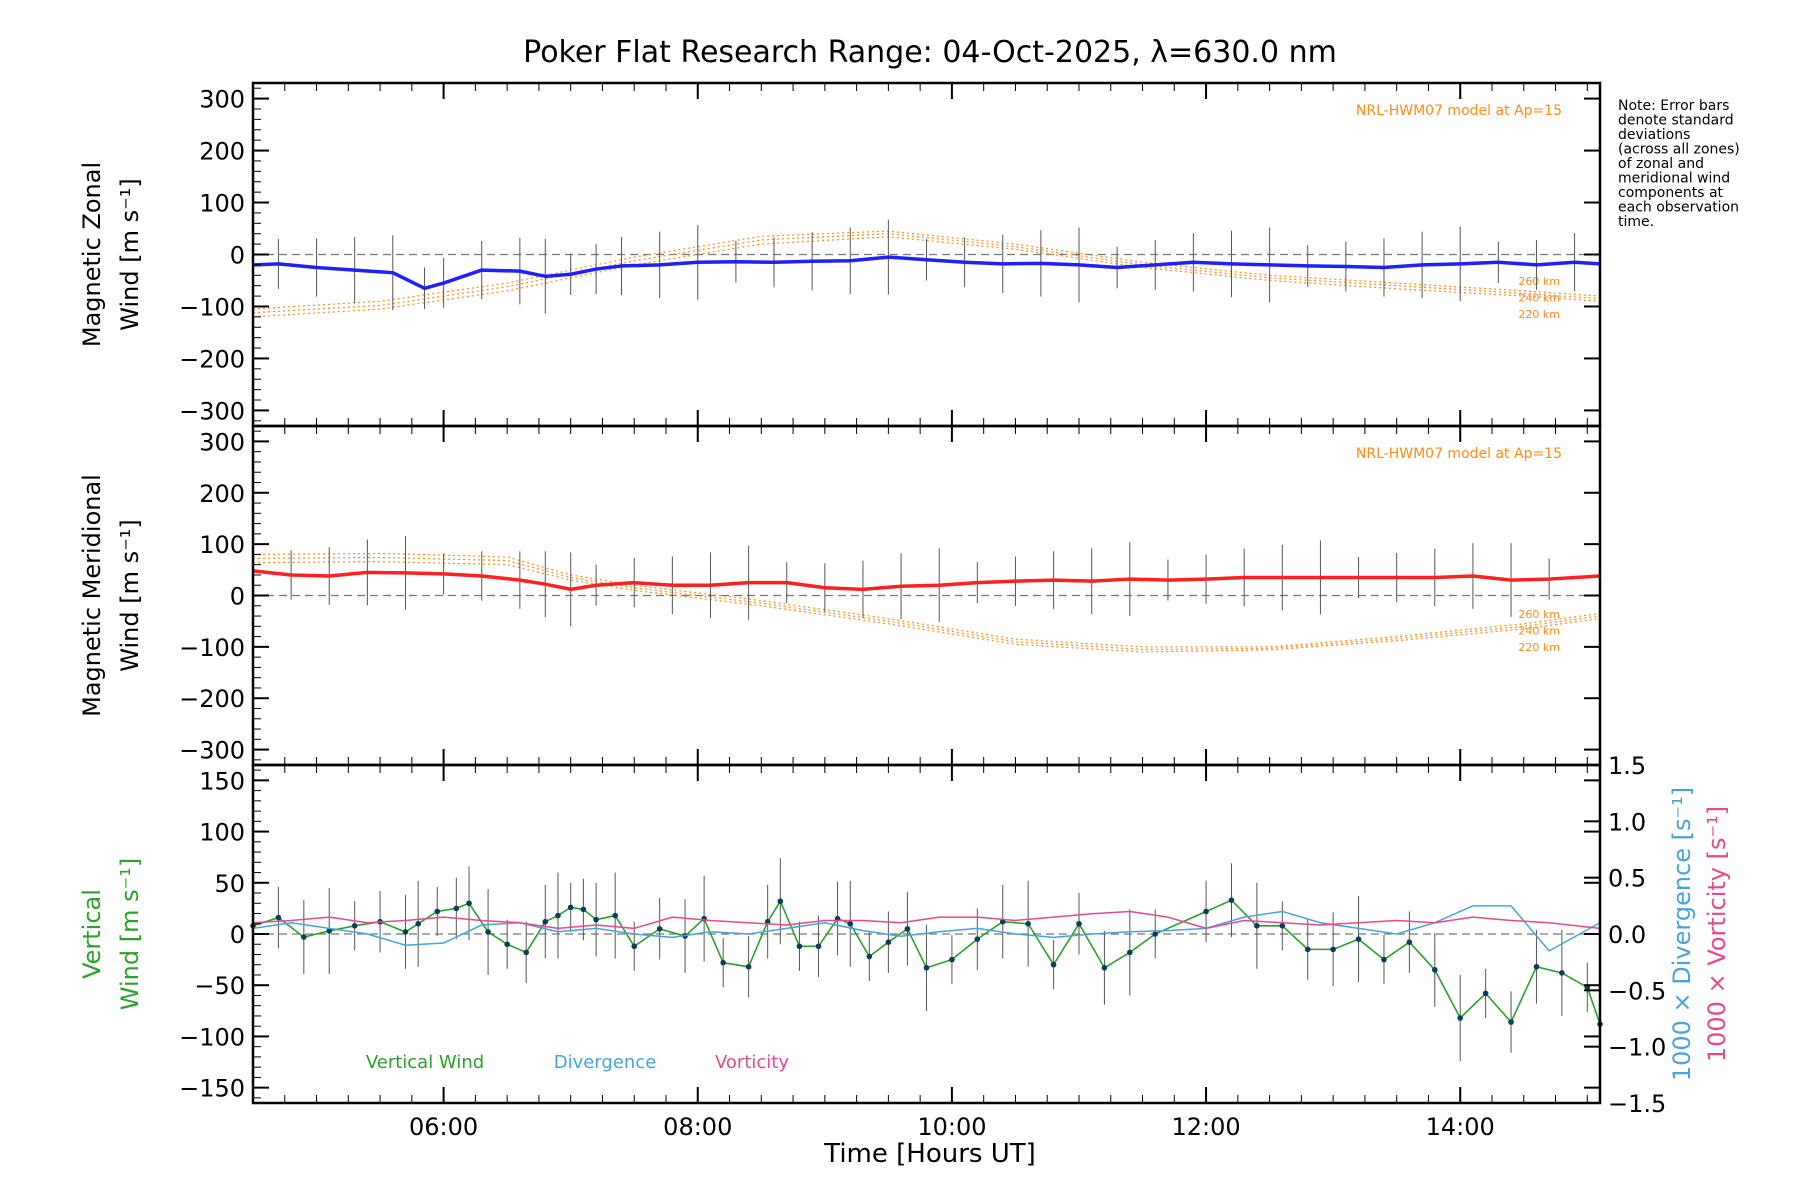 This screenshot has height=1200, width=1800. Describe the element at coordinates (1205, 1127) in the screenshot. I see `x-tick-label: 12:00` at that location.